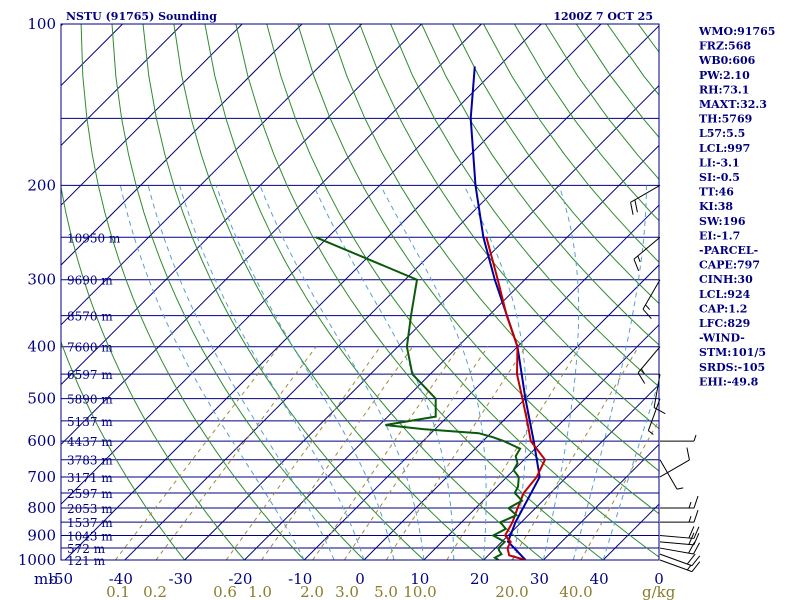  What do you see at coordinates (37, 560) in the screenshot?
I see `pressure-tick-label: 1000` at bounding box center [37, 560].